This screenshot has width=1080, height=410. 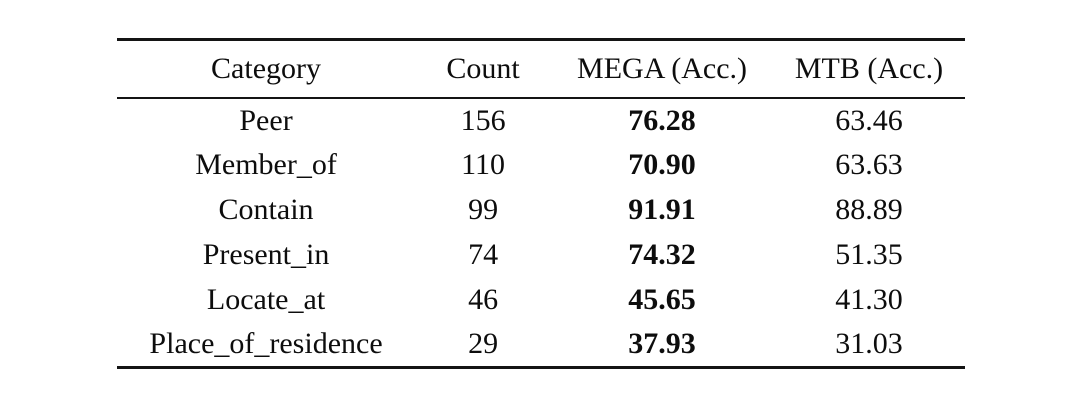 What do you see at coordinates (266, 299) in the screenshot?
I see `cell-category: Locate_at` at bounding box center [266, 299].